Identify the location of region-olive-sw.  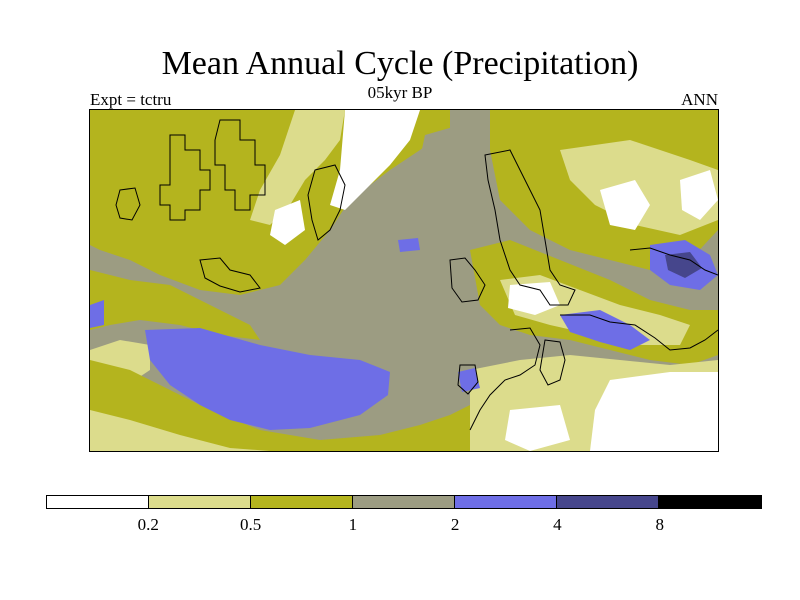
(280, 405).